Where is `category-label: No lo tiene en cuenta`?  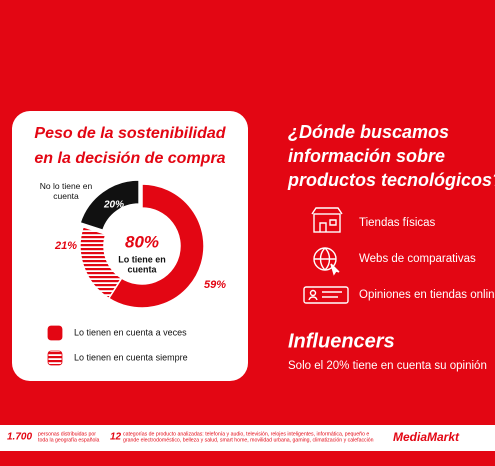 category-label: No lo tiene en cuenta is located at coordinates (66, 191).